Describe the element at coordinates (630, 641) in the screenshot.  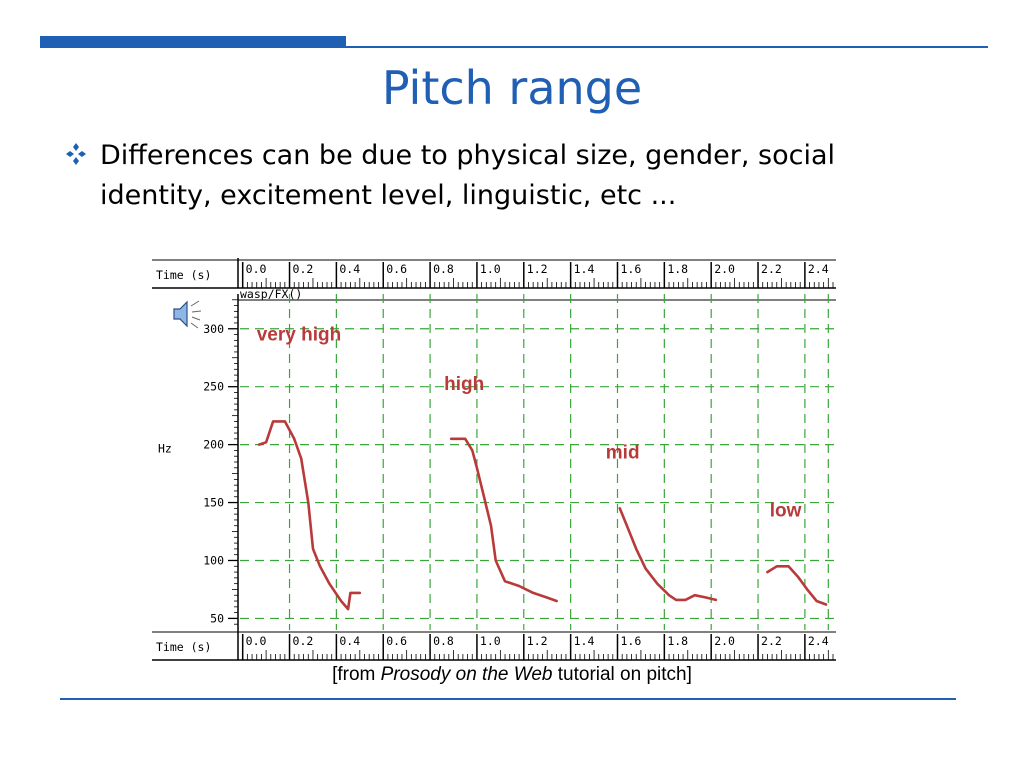
I see `time-ruler-bottom-tick-label: 1.6` at that location.